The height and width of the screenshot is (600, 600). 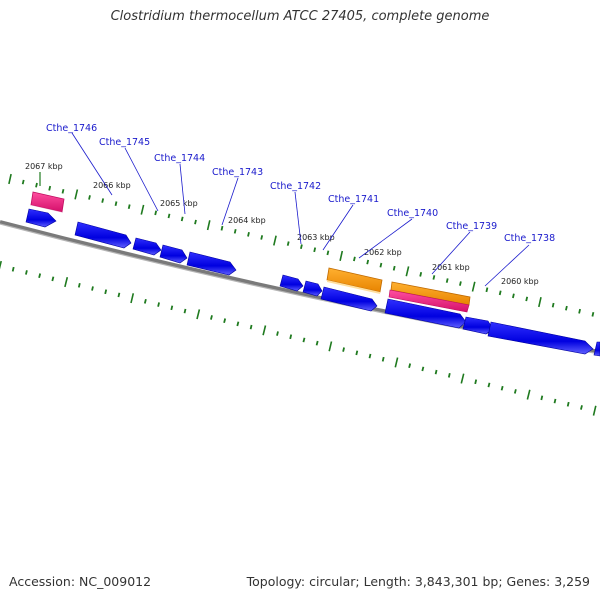 I want to click on gene-label-cthe1742: Cthe_1742, so click(x=295, y=186).